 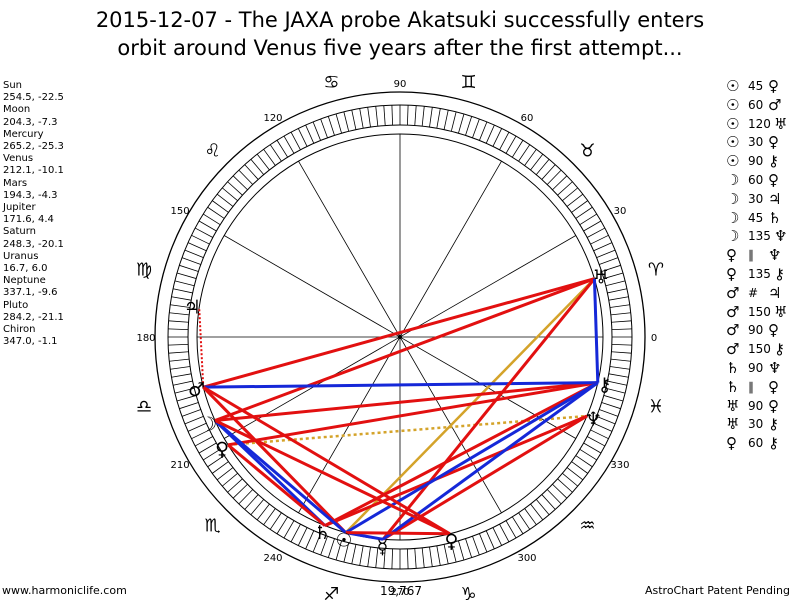 What do you see at coordinates (761, 387) in the screenshot?
I see `aspect-row: ♄ ∥ ♀` at bounding box center [761, 387].